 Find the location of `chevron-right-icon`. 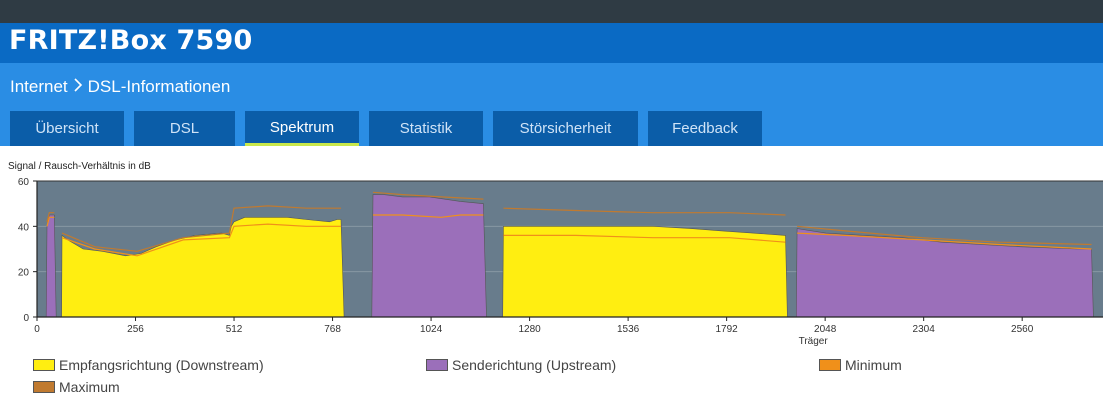

chevron-right-icon is located at coordinates (78, 87).